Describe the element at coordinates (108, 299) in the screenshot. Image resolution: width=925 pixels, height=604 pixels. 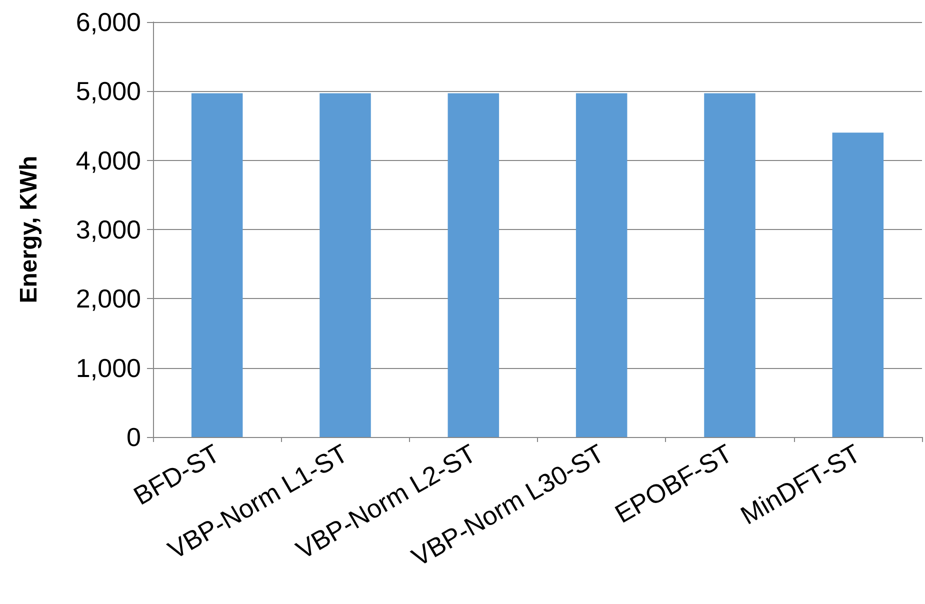
I see `y-tick-label: 2,000` at that location.